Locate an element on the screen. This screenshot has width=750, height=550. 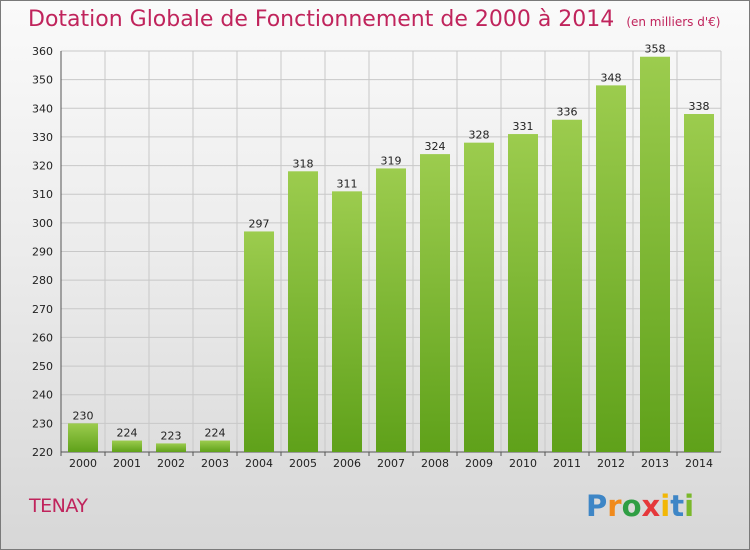
y-tick-label: 270 is located at coordinates (42, 309).